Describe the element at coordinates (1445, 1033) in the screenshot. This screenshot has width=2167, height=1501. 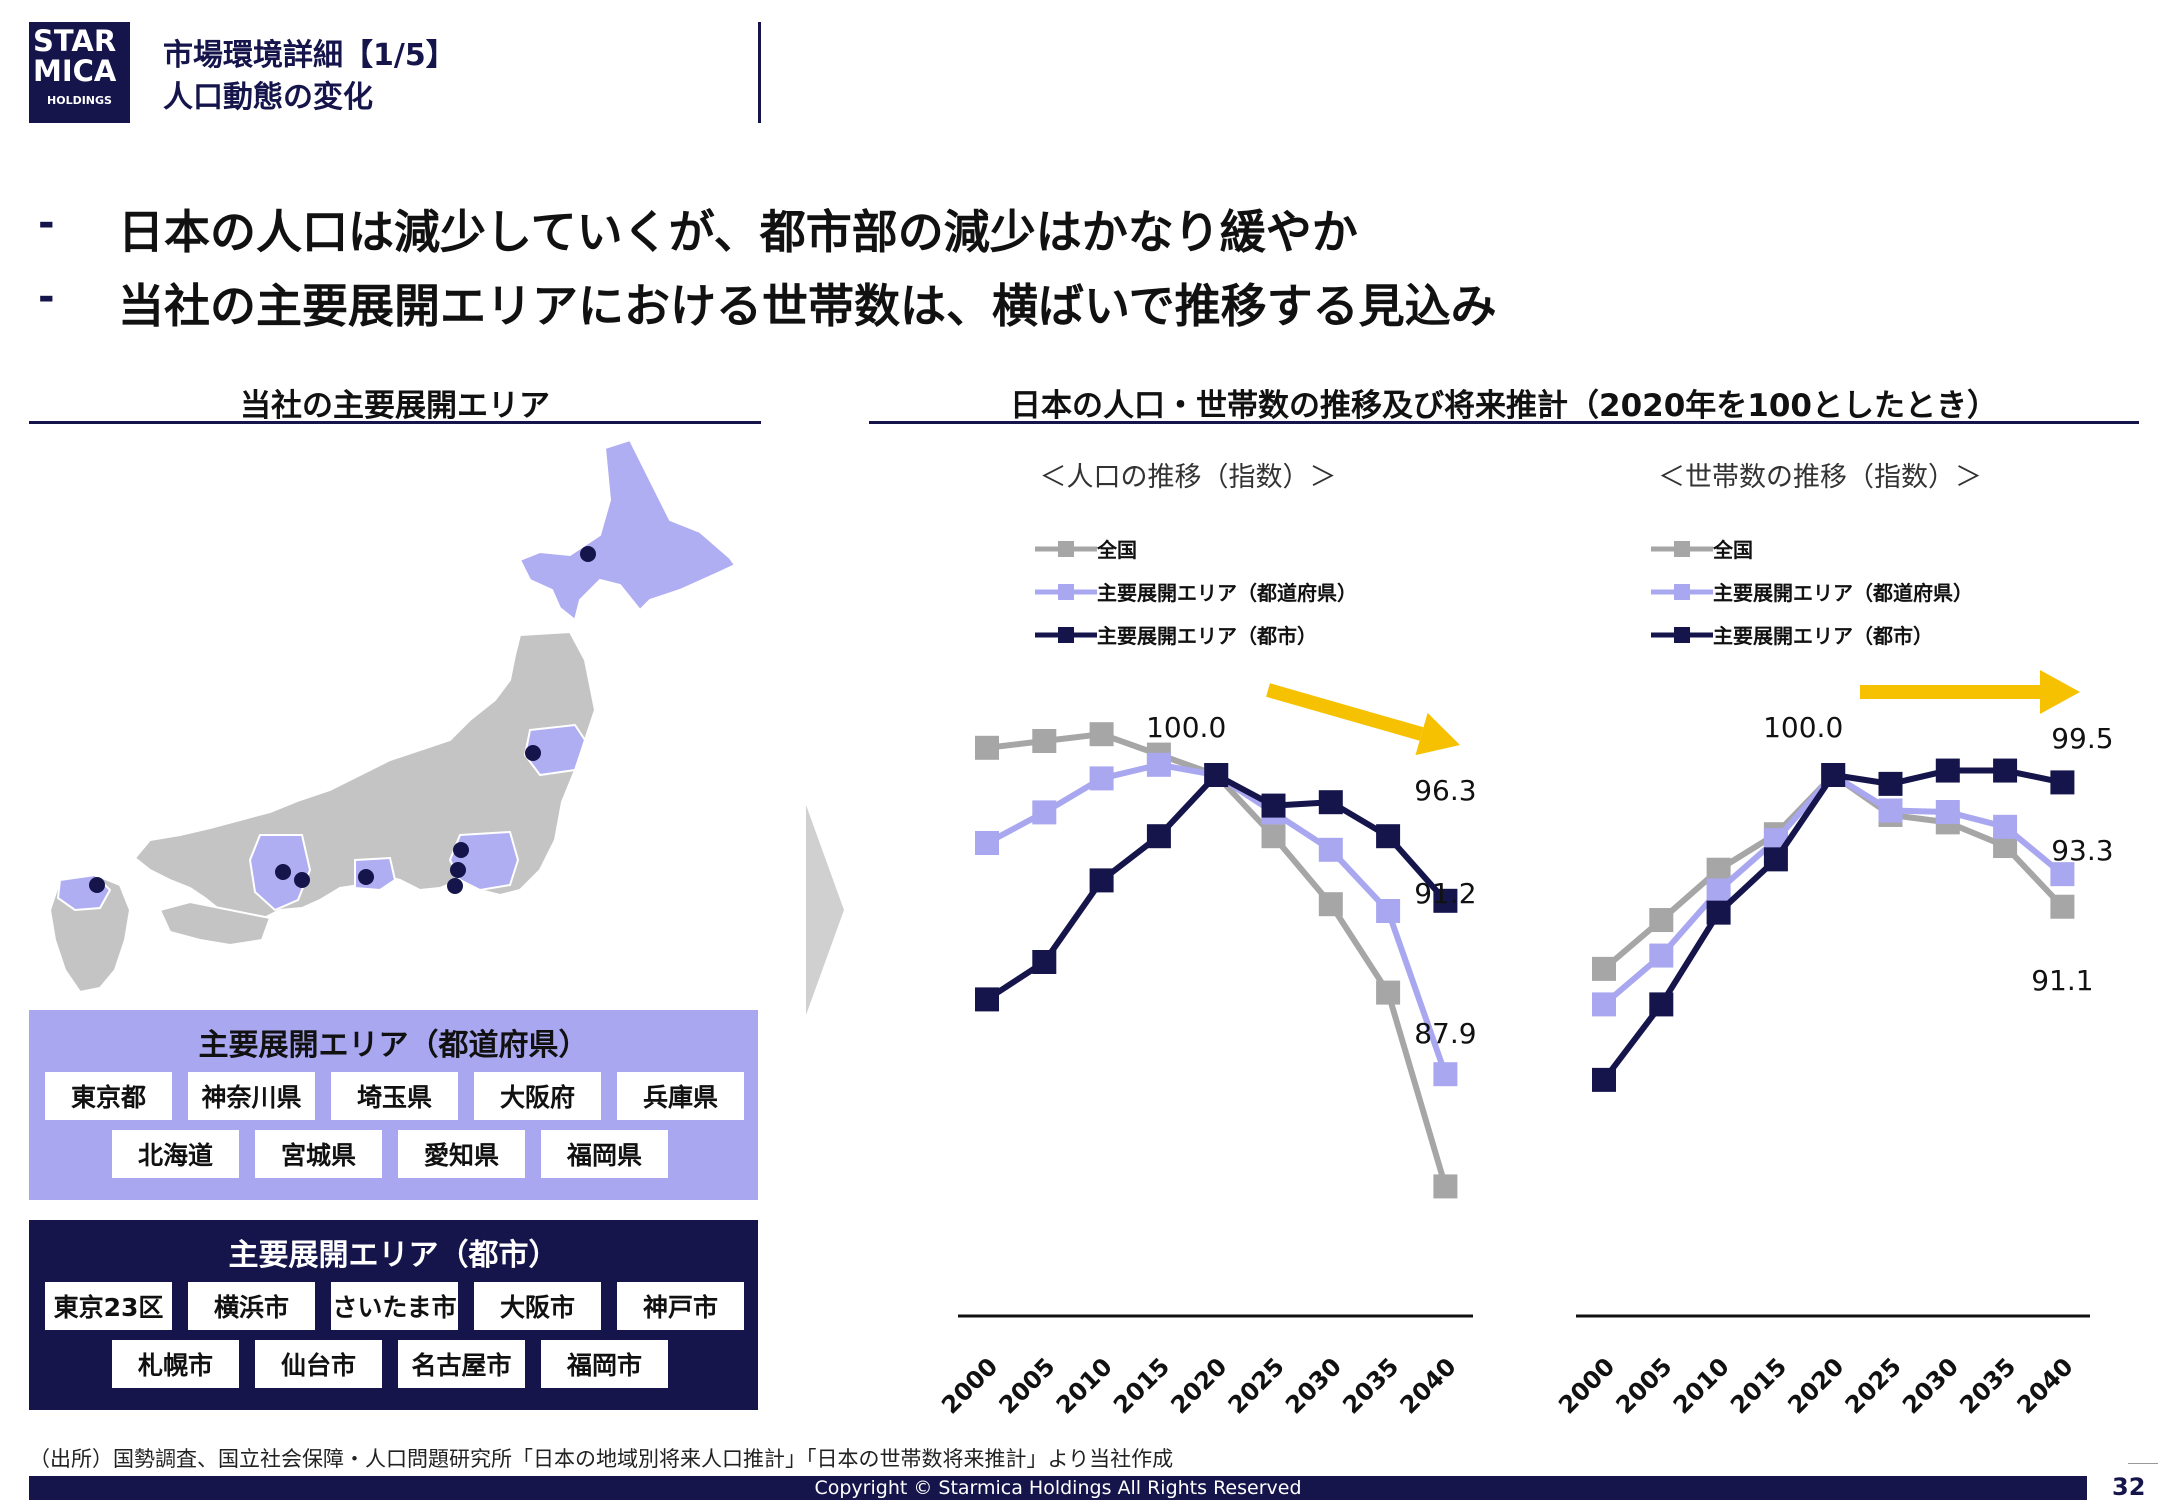
I see `data-label: 87.9` at that location.